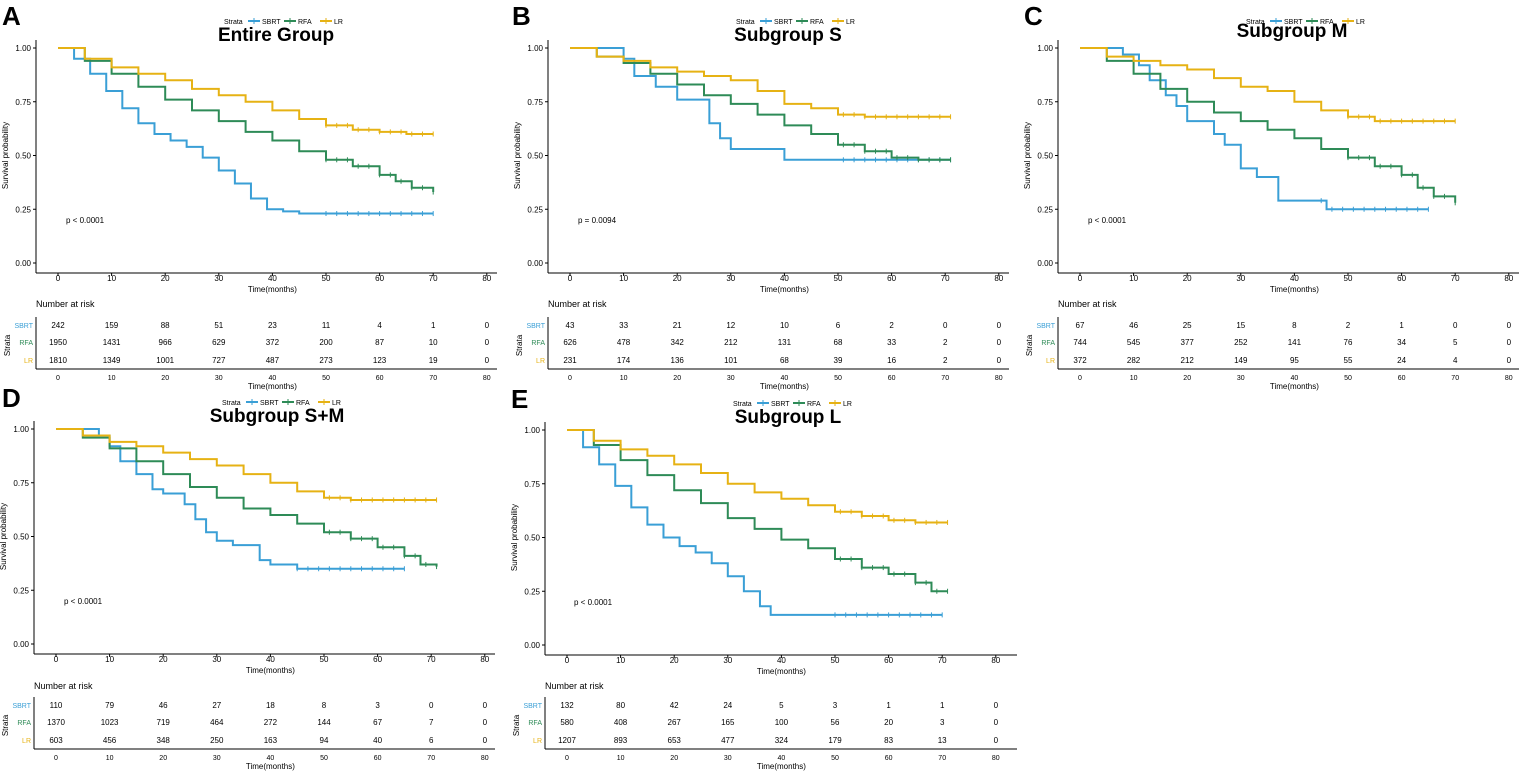  What do you see at coordinates (567, 758) in the screenshot?
I see `risk-x-tick-label: 0` at bounding box center [567, 758].